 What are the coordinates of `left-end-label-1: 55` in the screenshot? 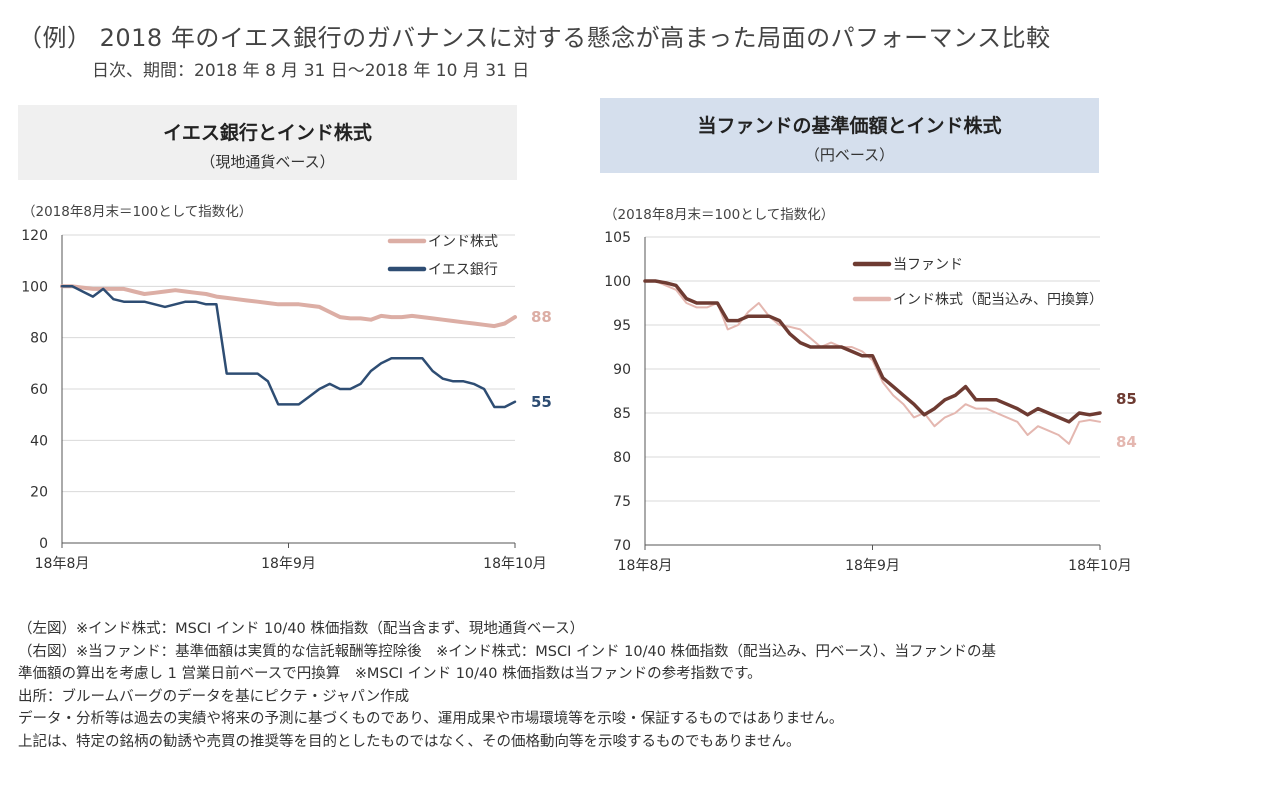 It's located at (541, 402).